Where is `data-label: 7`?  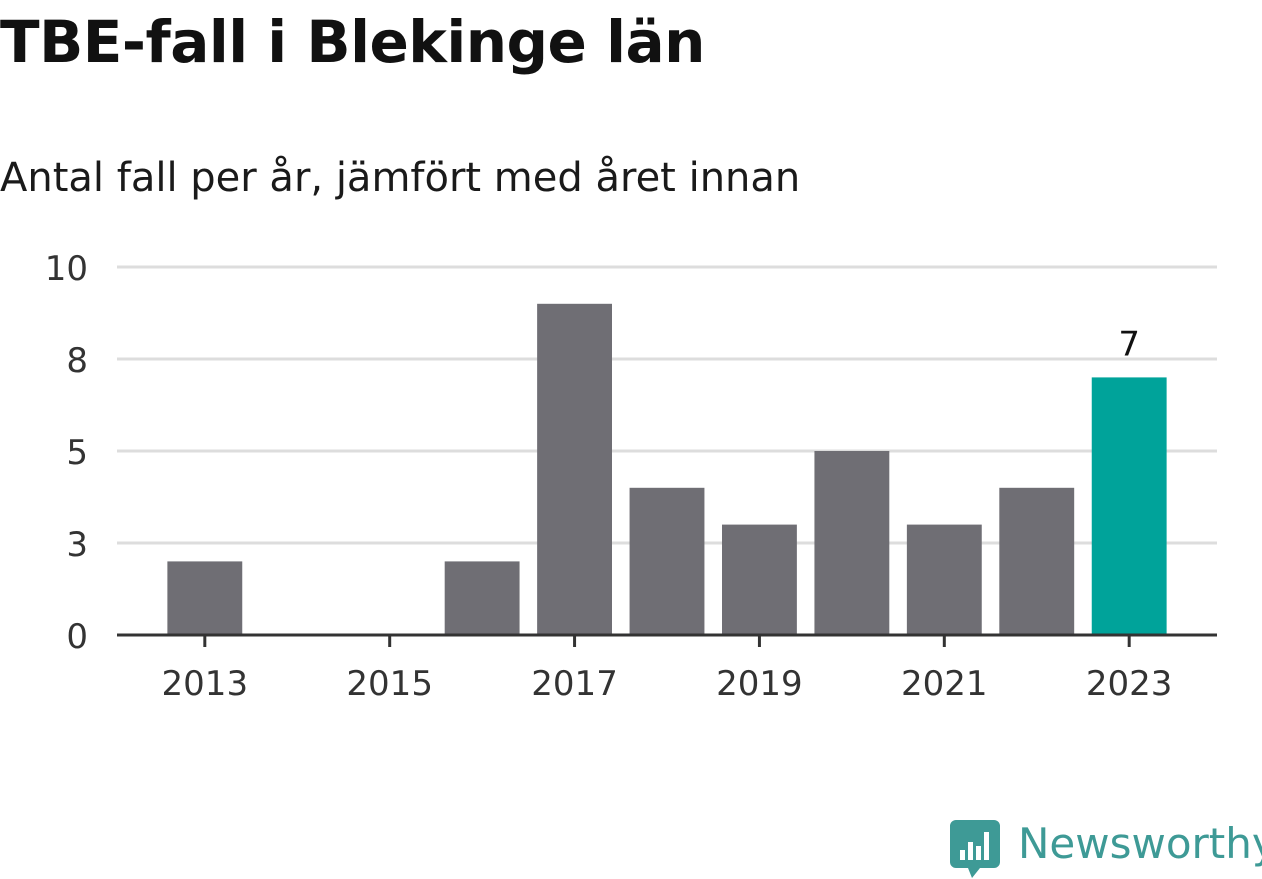 data-label: 7 is located at coordinates (1129, 344).